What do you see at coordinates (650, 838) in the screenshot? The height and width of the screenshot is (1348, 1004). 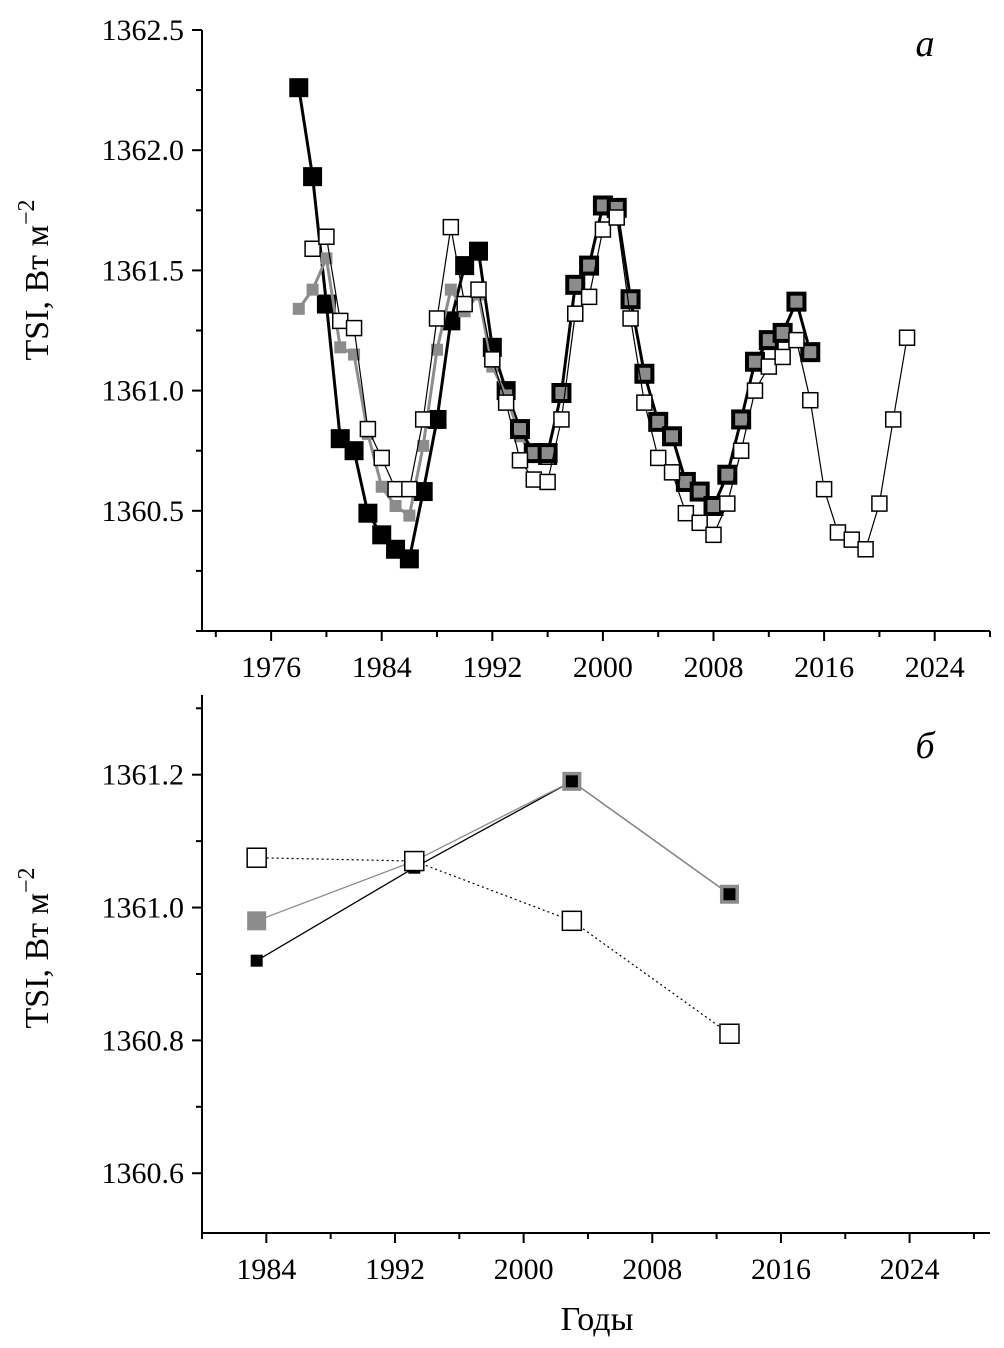 I see `overlay-black-markers` at bounding box center [650, 838].